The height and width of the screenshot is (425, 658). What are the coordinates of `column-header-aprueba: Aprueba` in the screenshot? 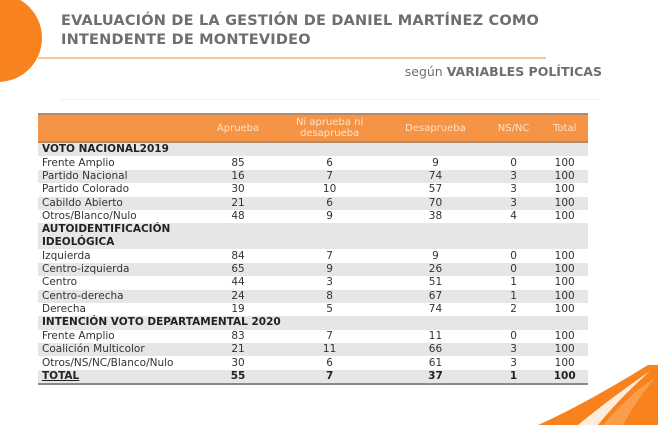 It's located at (238, 128).